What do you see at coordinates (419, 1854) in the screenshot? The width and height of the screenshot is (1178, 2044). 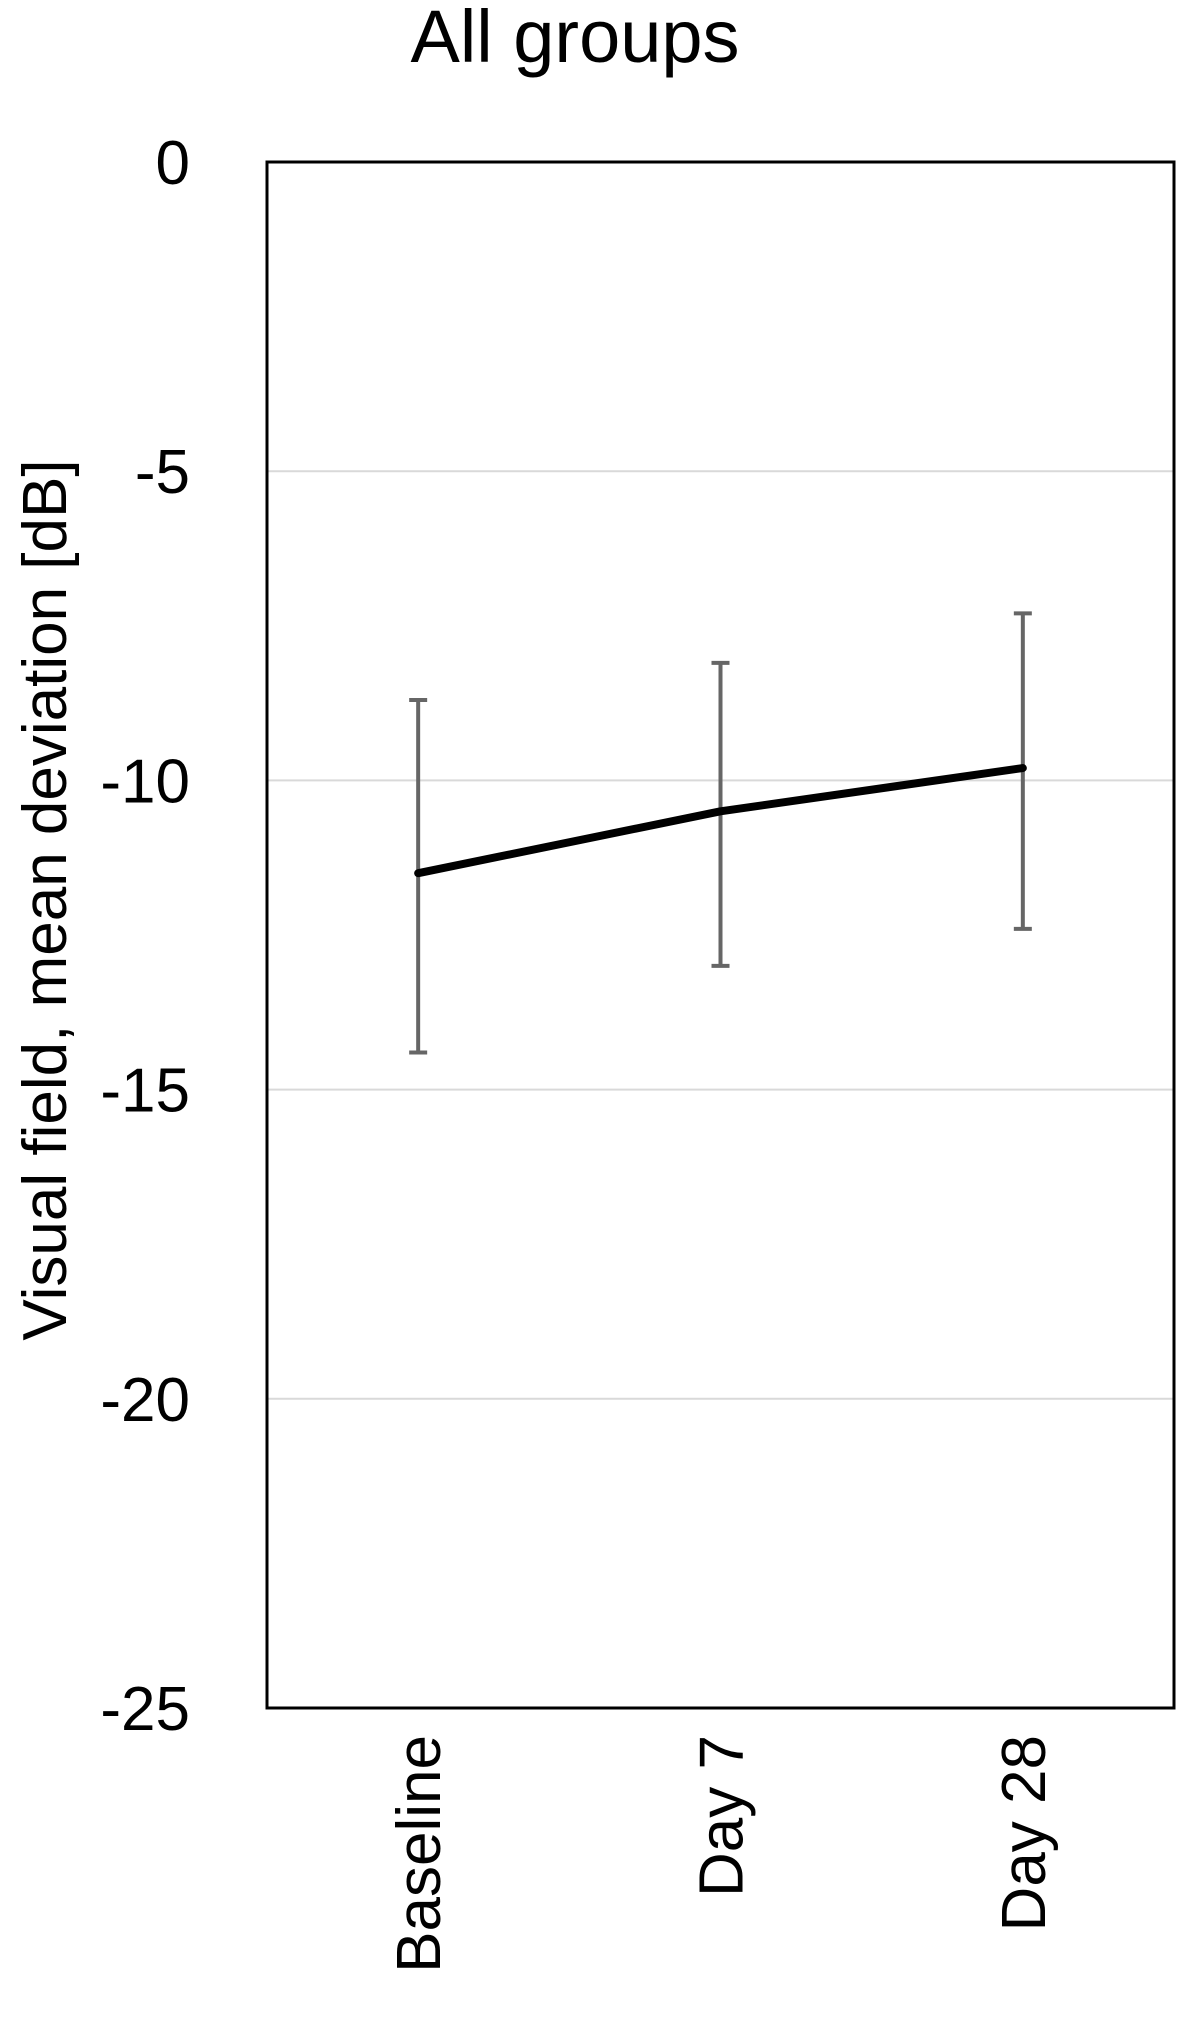 I see `x-tick-label: Baseline` at bounding box center [419, 1854].